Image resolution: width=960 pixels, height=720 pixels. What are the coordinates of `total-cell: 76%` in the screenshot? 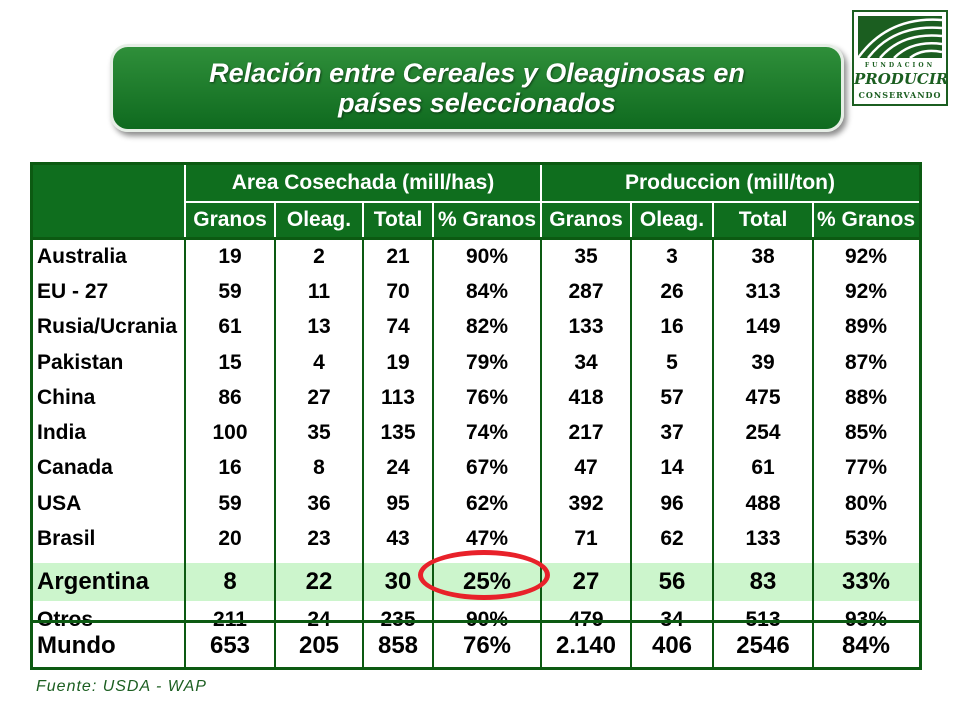 It's located at (487, 645).